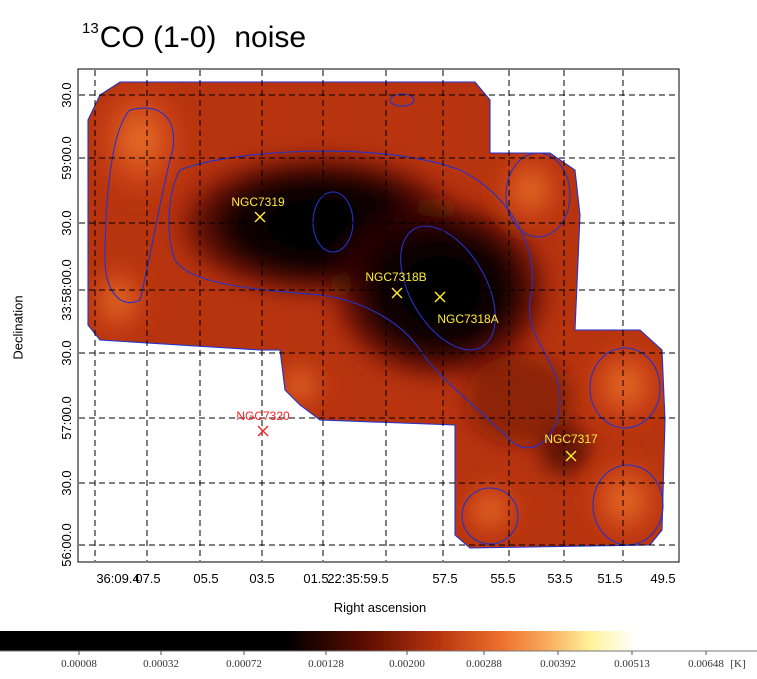 The height and width of the screenshot is (679, 757). What do you see at coordinates (571, 447) in the screenshot?
I see `source-ngc7317: NGC7317` at bounding box center [571, 447].